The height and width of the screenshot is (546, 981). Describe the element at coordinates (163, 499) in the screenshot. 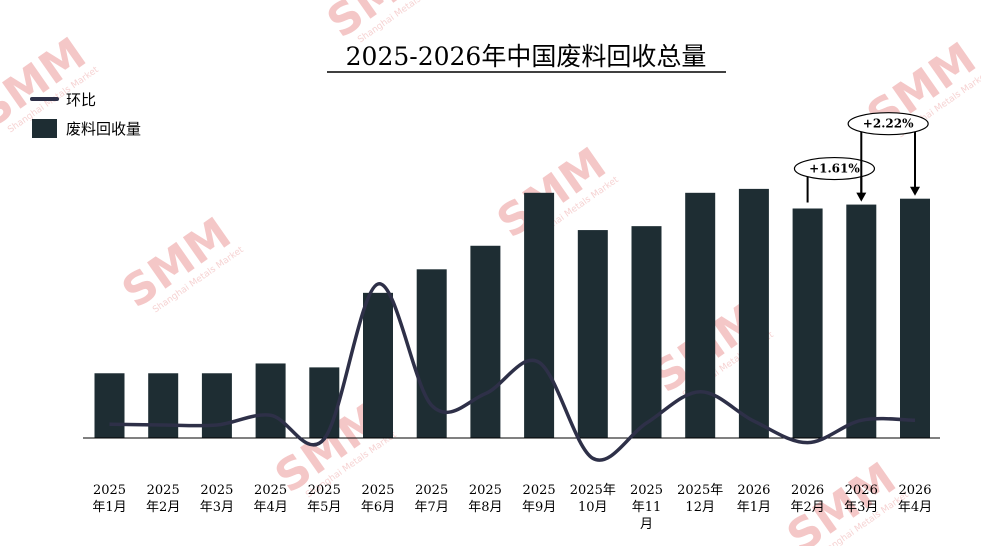

I see `x-tick-label: 2025 年2月` at that location.